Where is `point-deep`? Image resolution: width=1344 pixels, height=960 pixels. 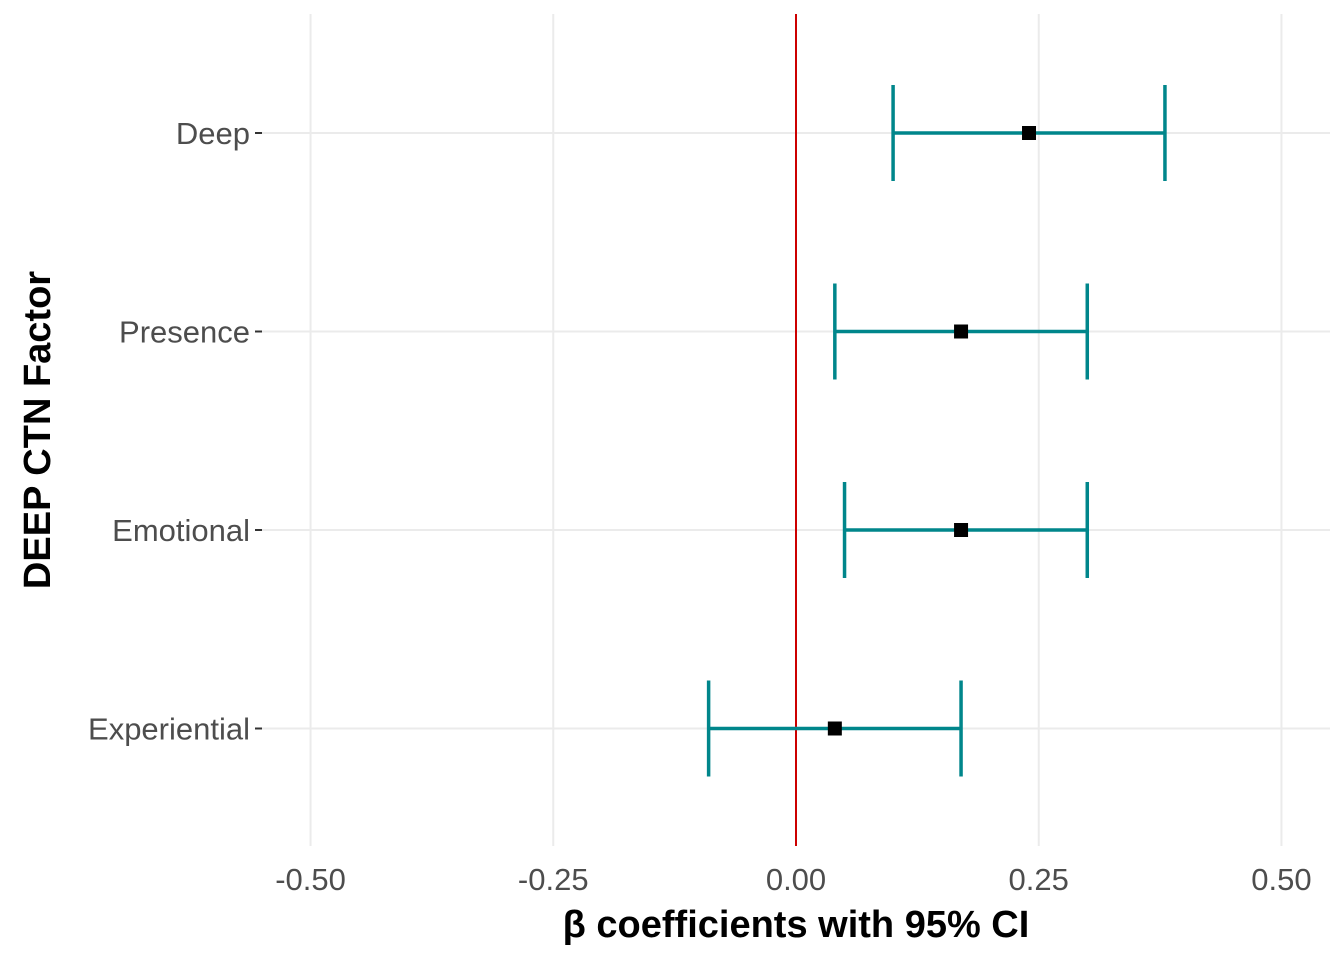
point-deep is located at coordinates (1029, 133).